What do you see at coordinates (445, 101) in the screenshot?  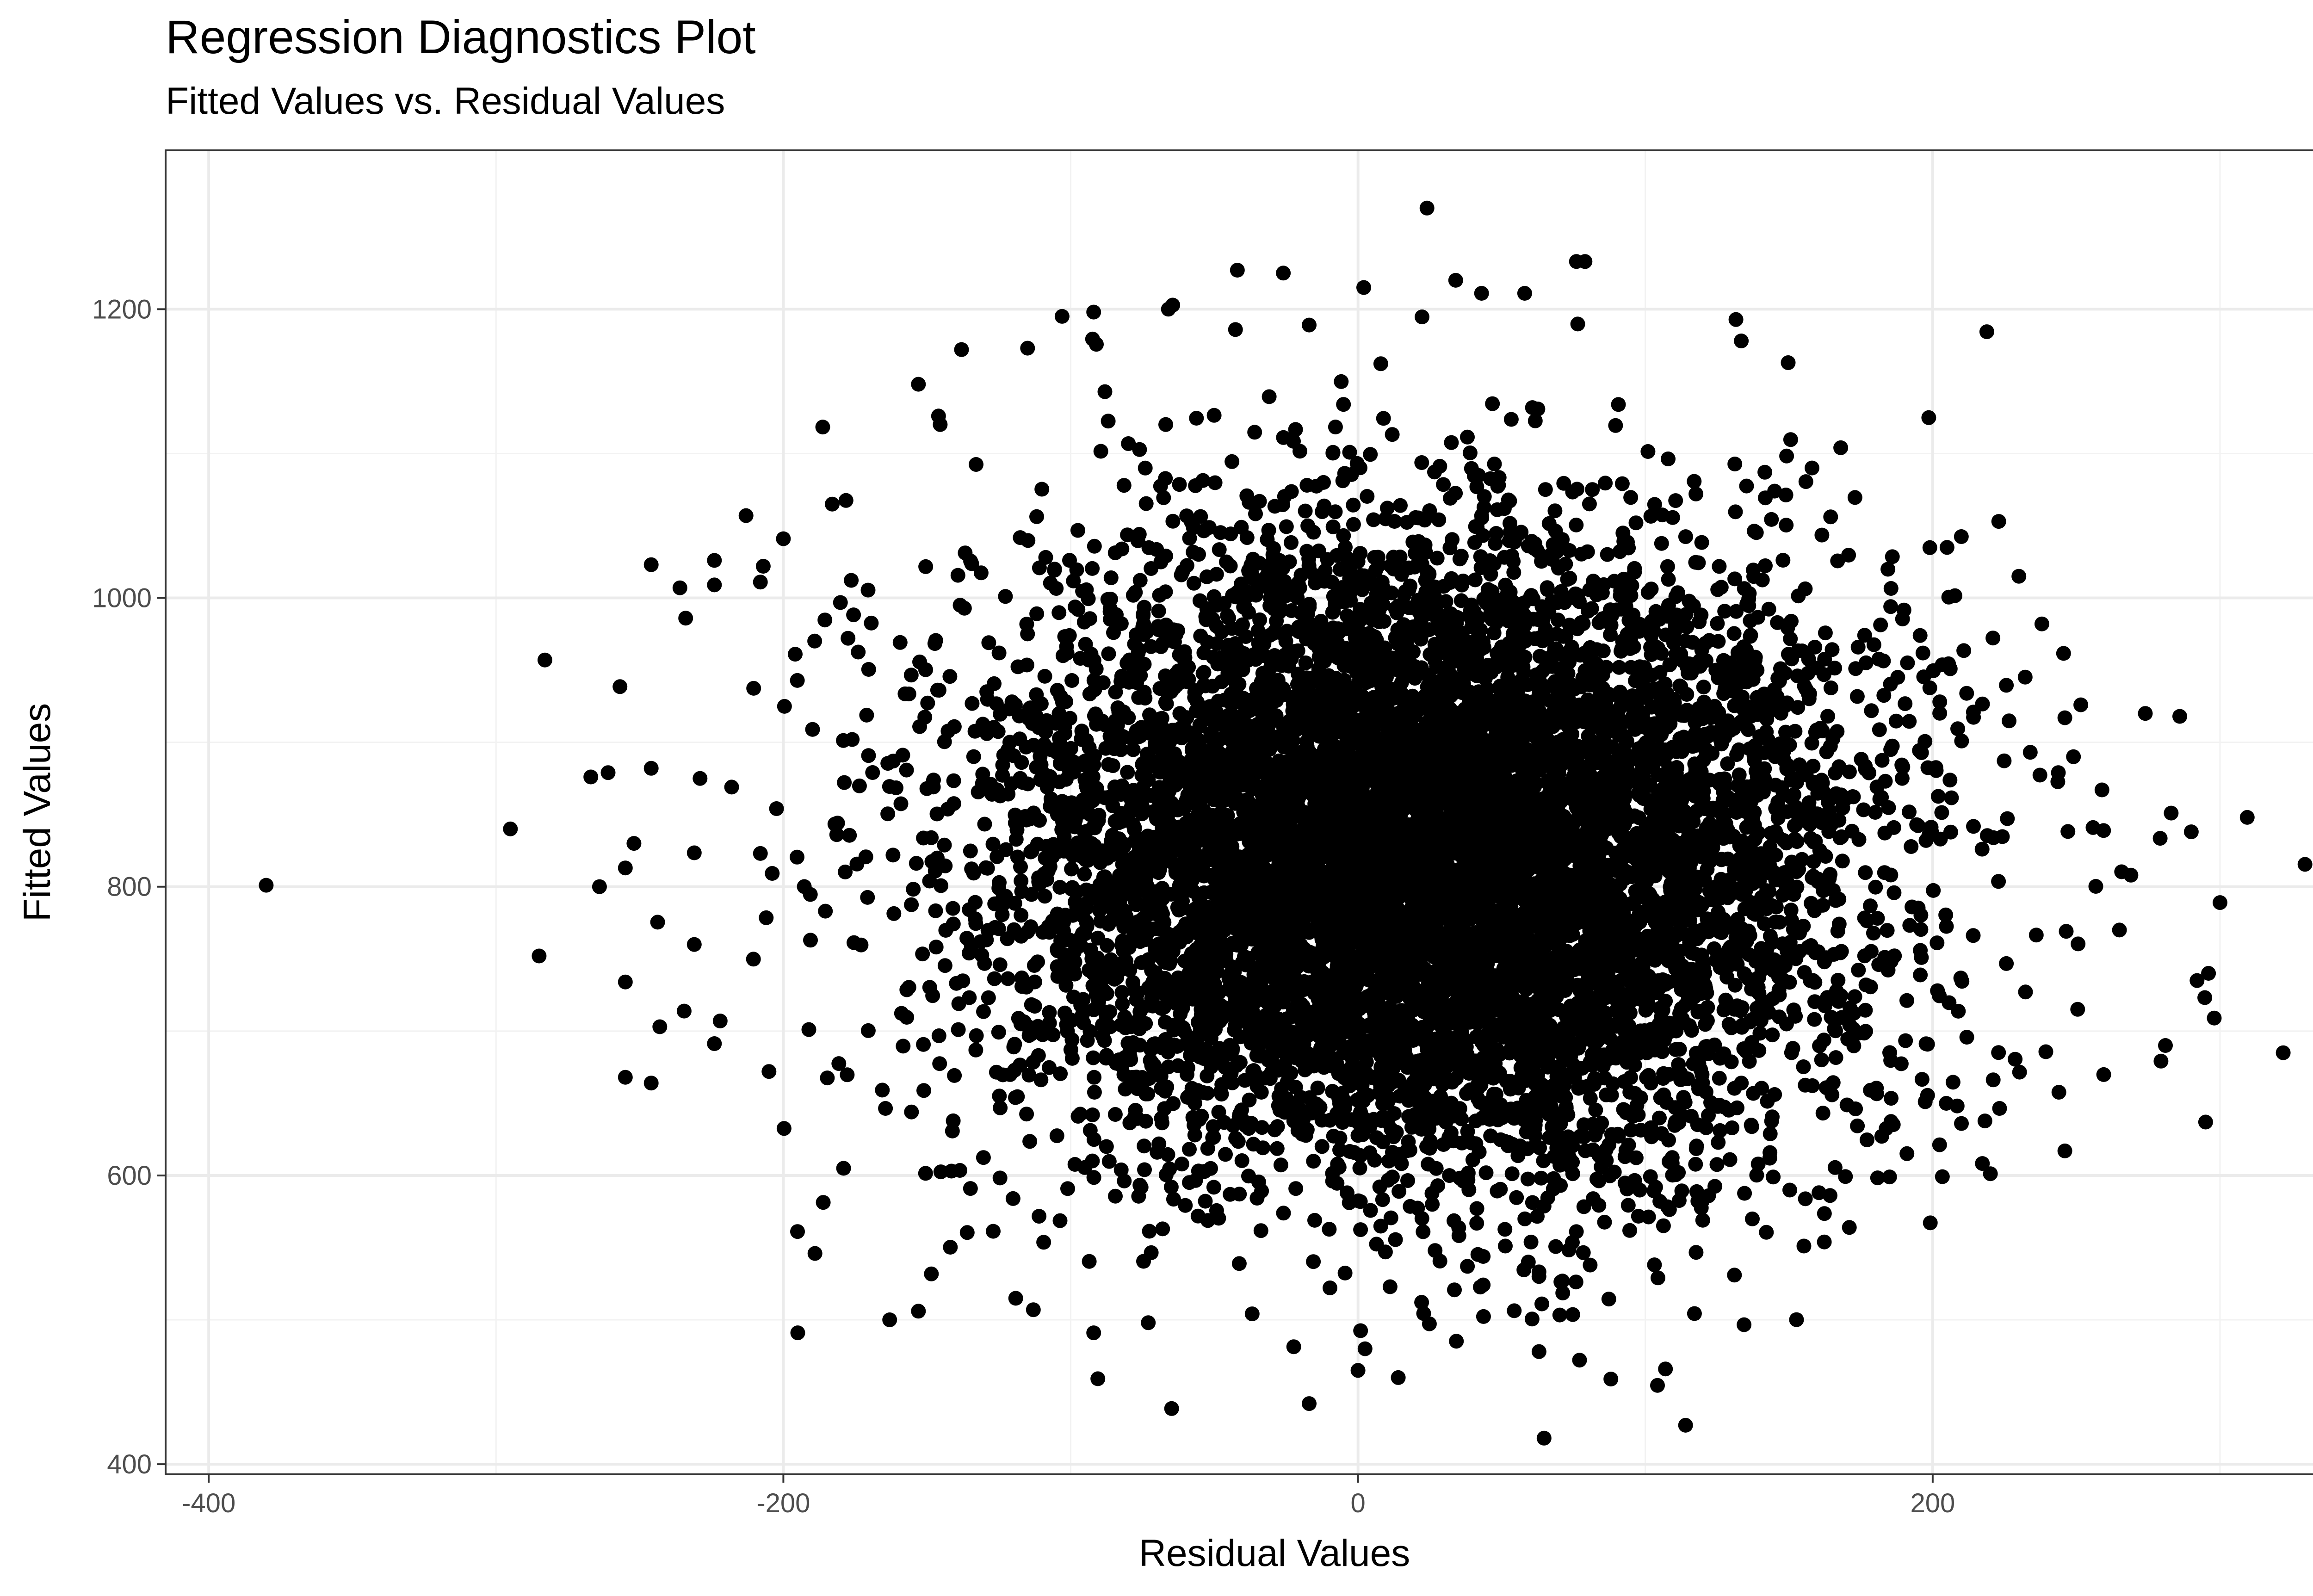 I see `chart-subtitle: Fitted Values vs. Residual Values` at bounding box center [445, 101].